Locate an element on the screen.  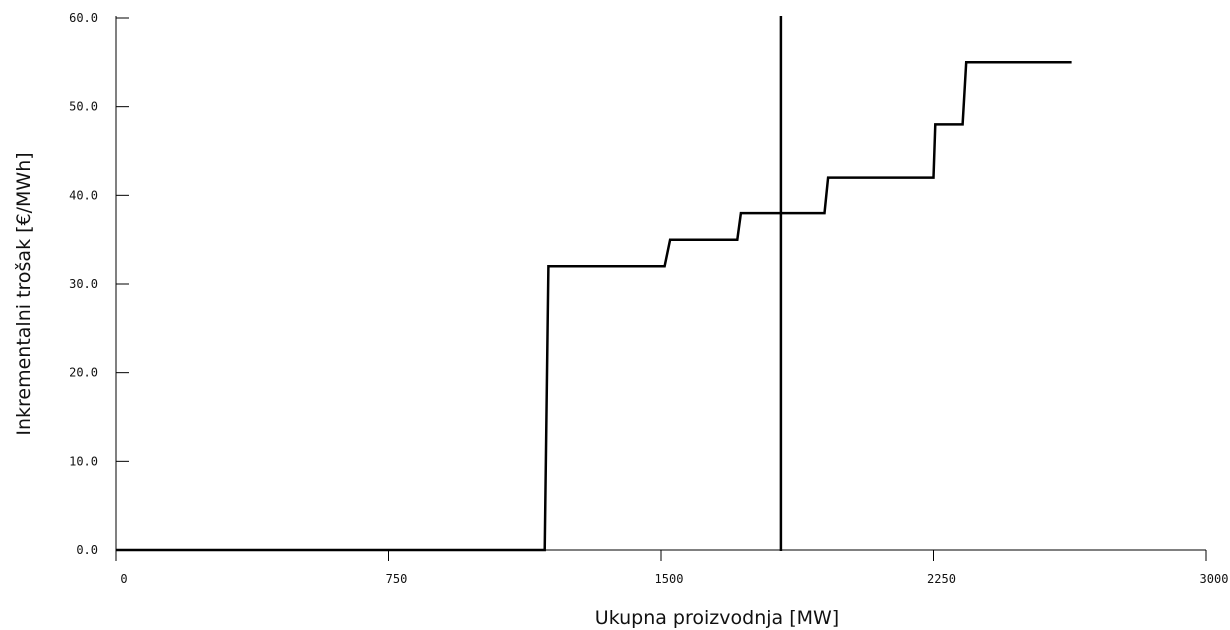
y-tick-label: 10.0 is located at coordinates (83, 461).